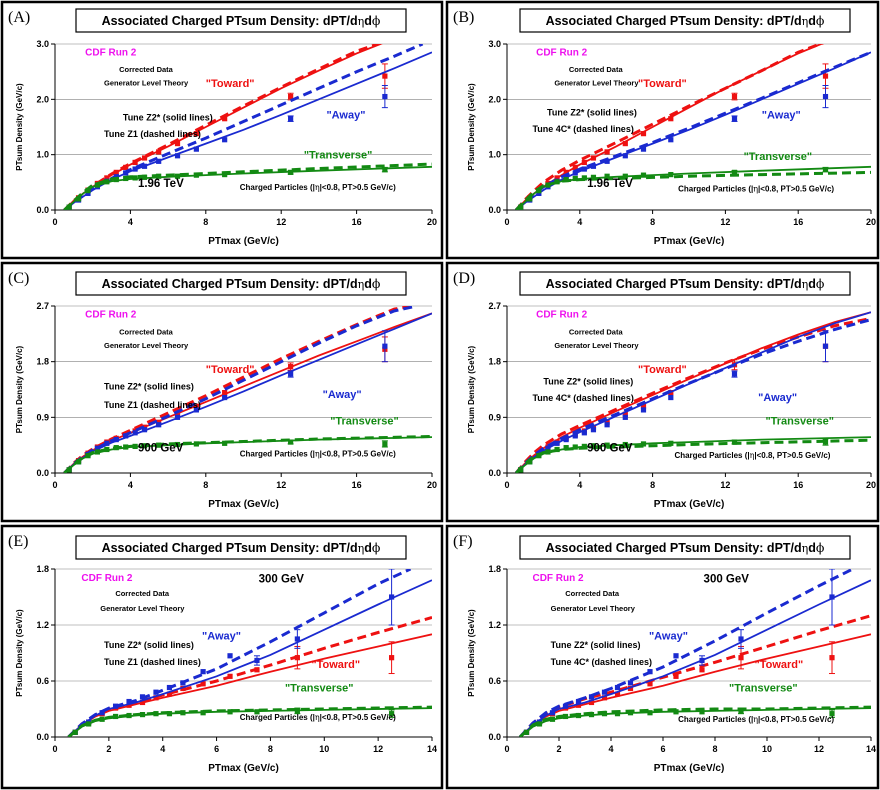  What do you see at coordinates (798, 485) in the screenshot?
I see `x-tick-label: 16` at bounding box center [798, 485].